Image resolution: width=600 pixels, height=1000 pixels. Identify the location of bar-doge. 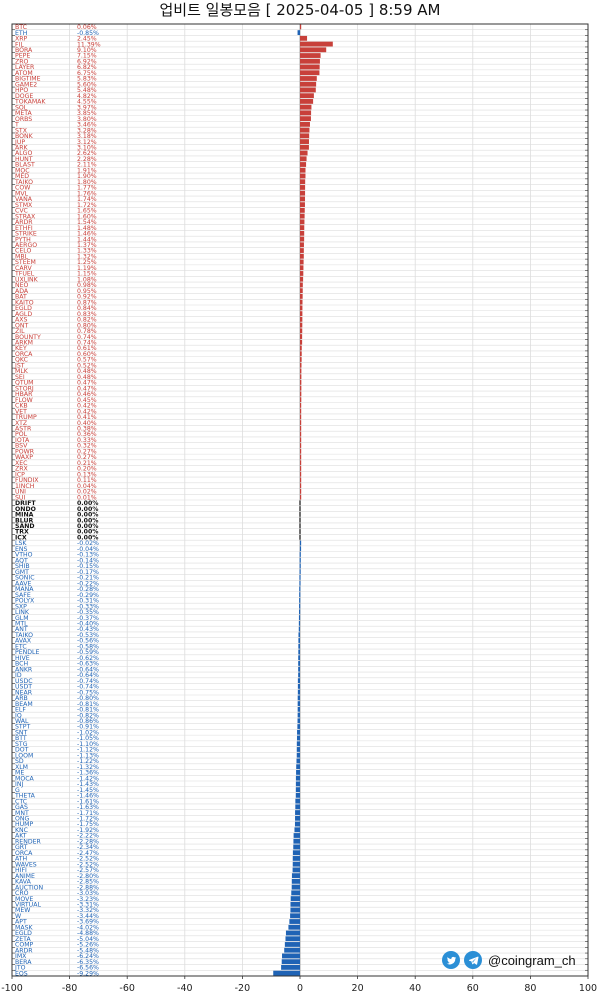
(307, 96).